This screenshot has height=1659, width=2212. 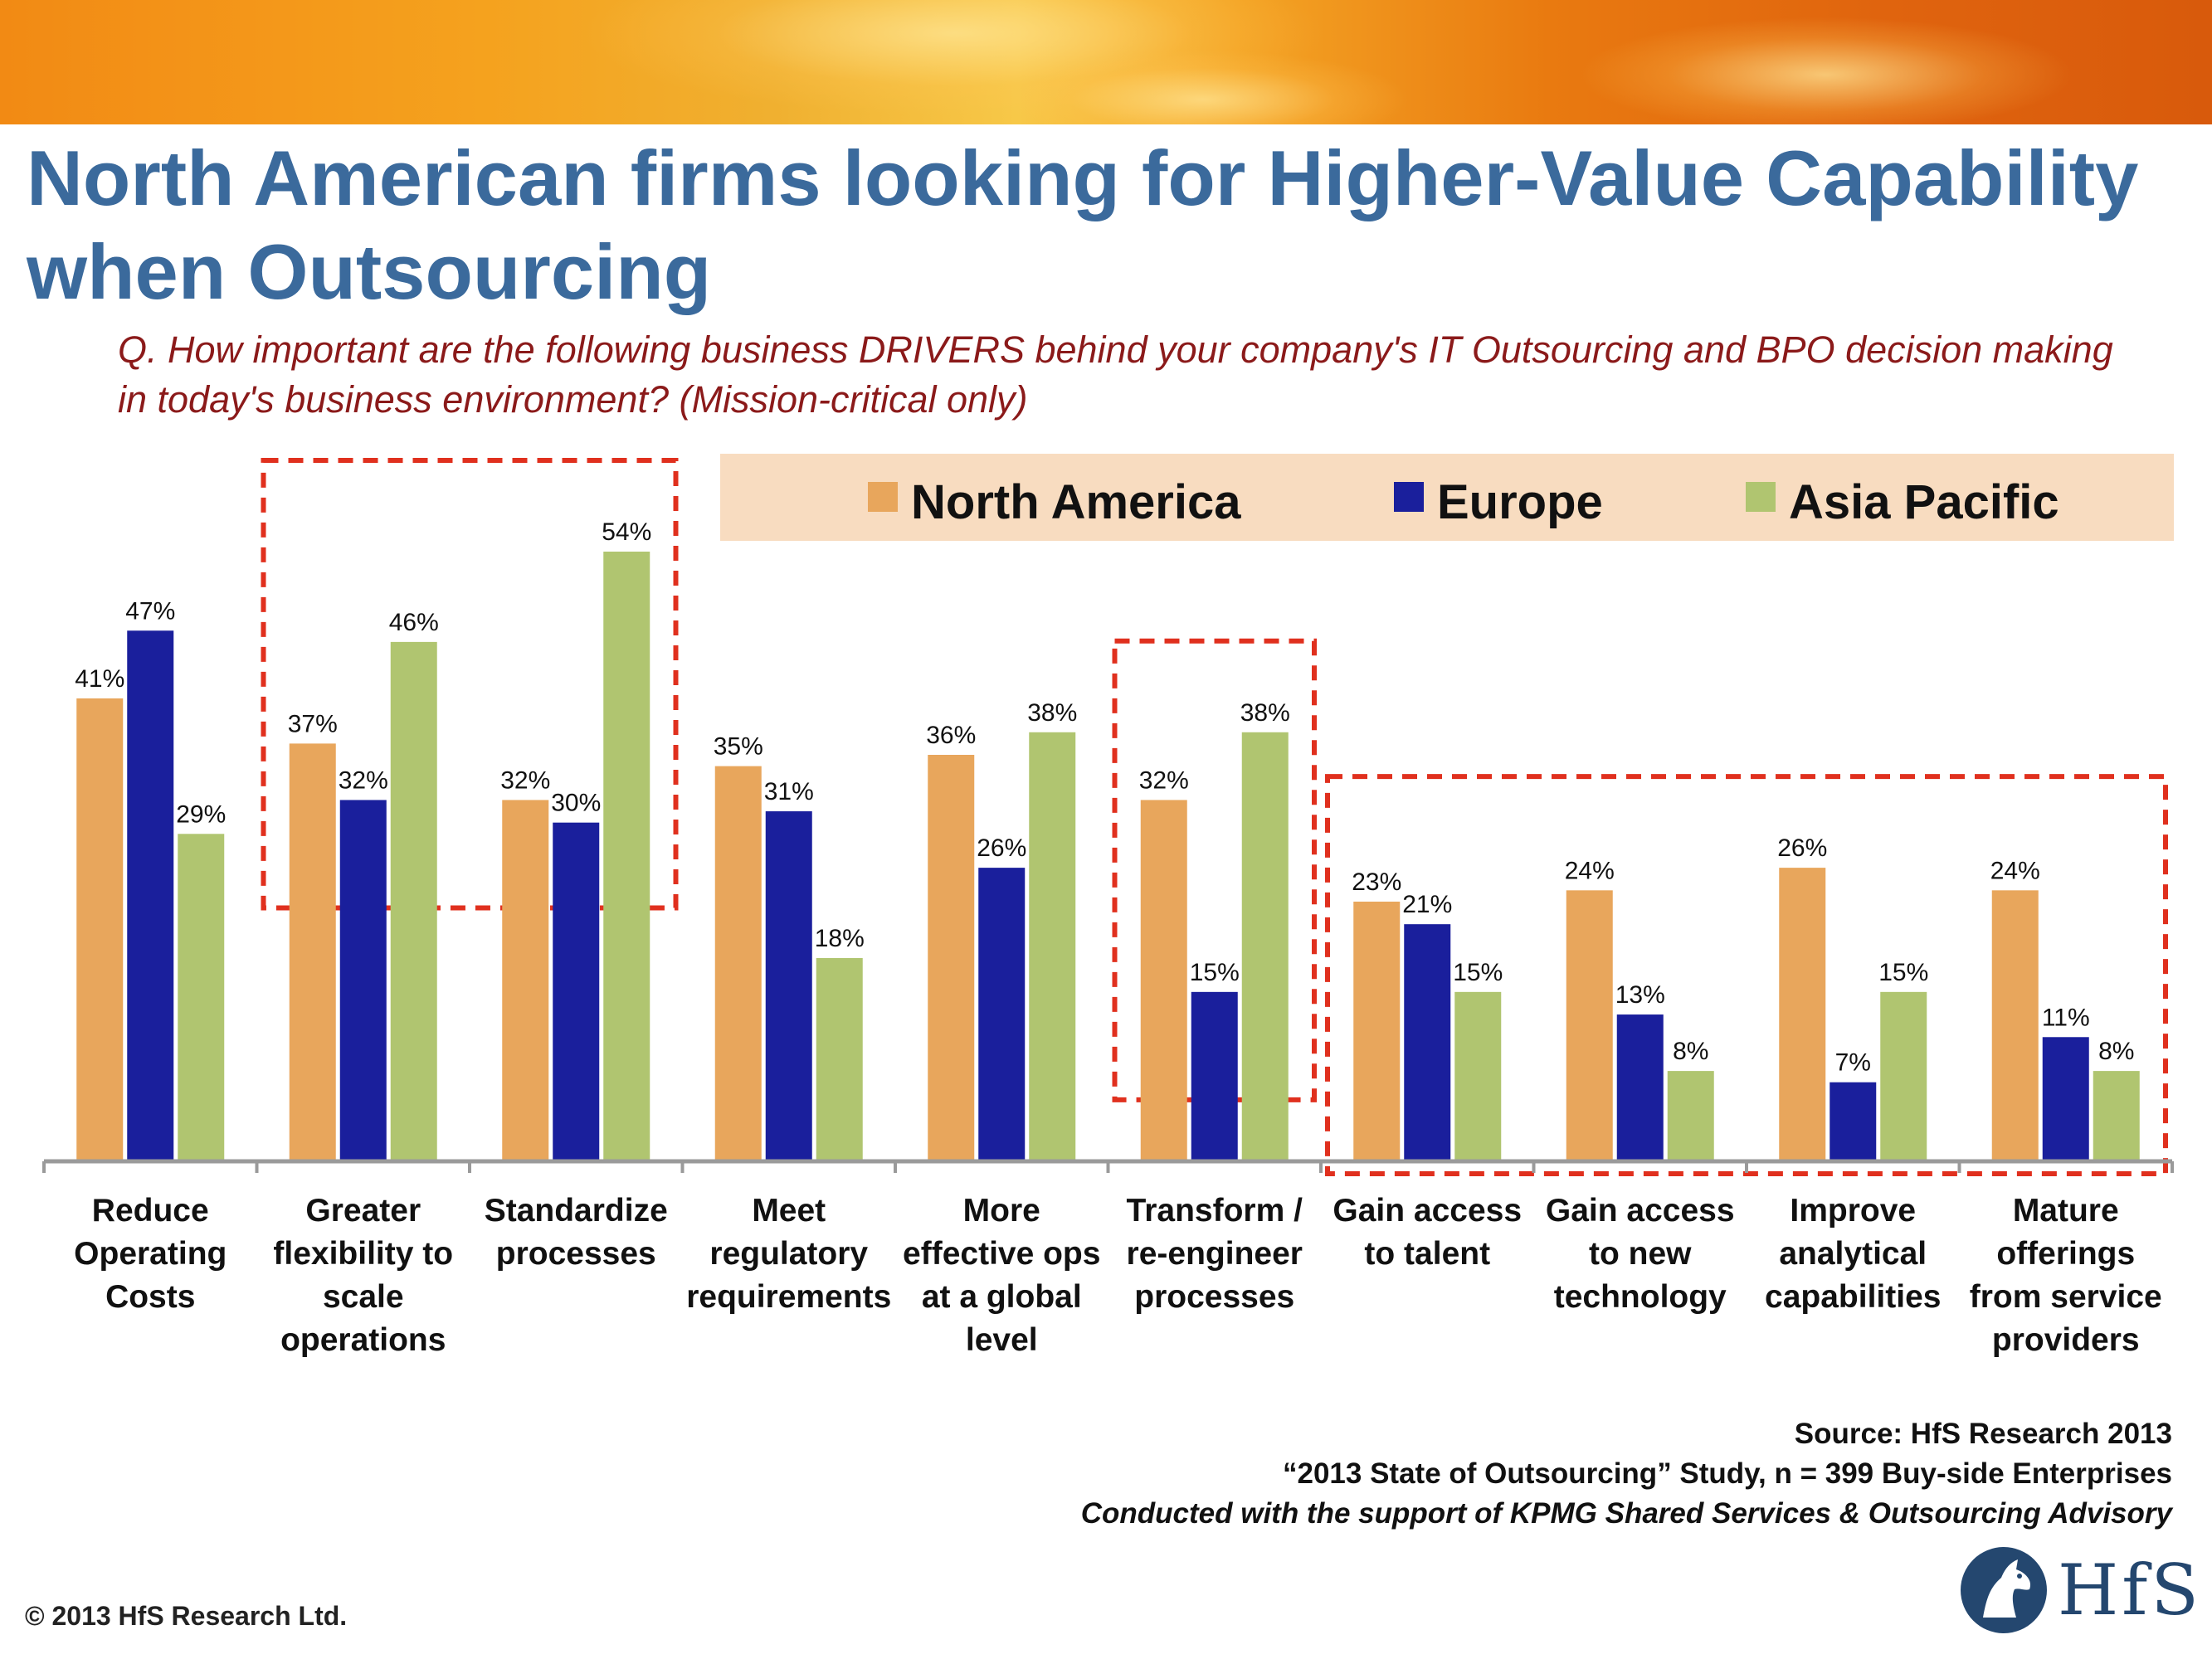 I want to click on category-label: Standardize processes, so click(x=576, y=1232).